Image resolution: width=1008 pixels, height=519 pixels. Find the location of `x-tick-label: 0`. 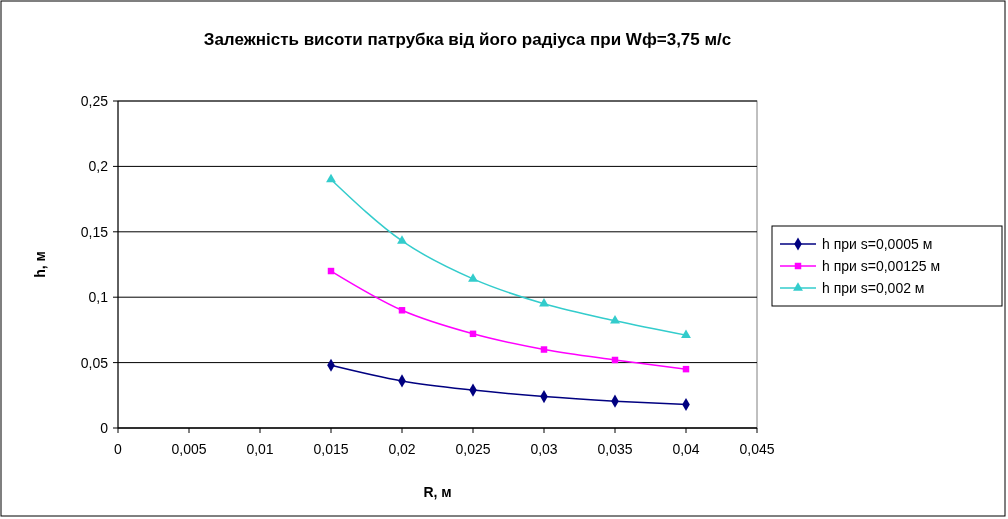

x-tick-label: 0 is located at coordinates (118, 449).